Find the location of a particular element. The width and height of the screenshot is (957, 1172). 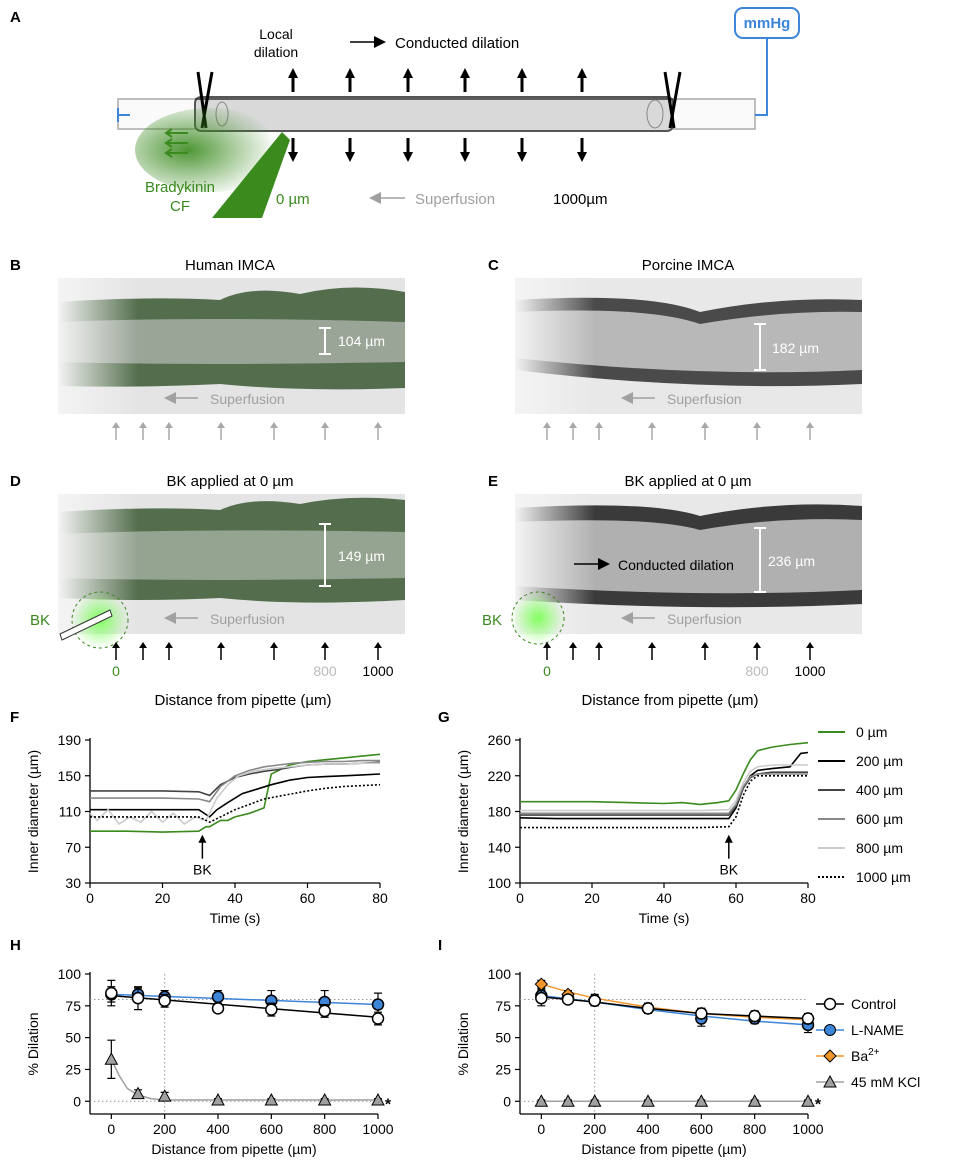

measure-c: 182 µm is located at coordinates (795, 348).